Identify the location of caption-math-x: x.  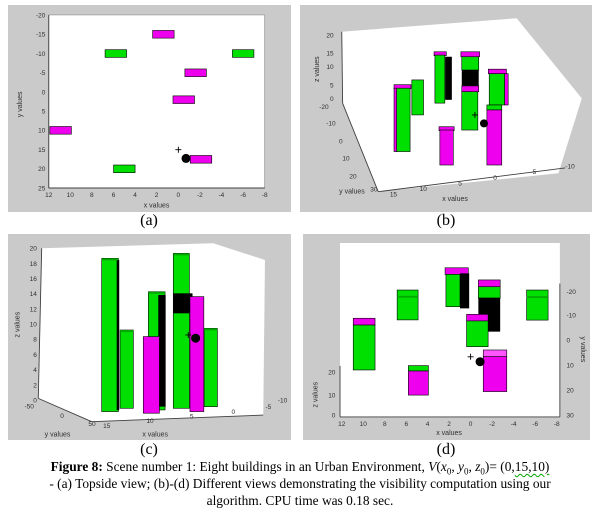
(443, 466).